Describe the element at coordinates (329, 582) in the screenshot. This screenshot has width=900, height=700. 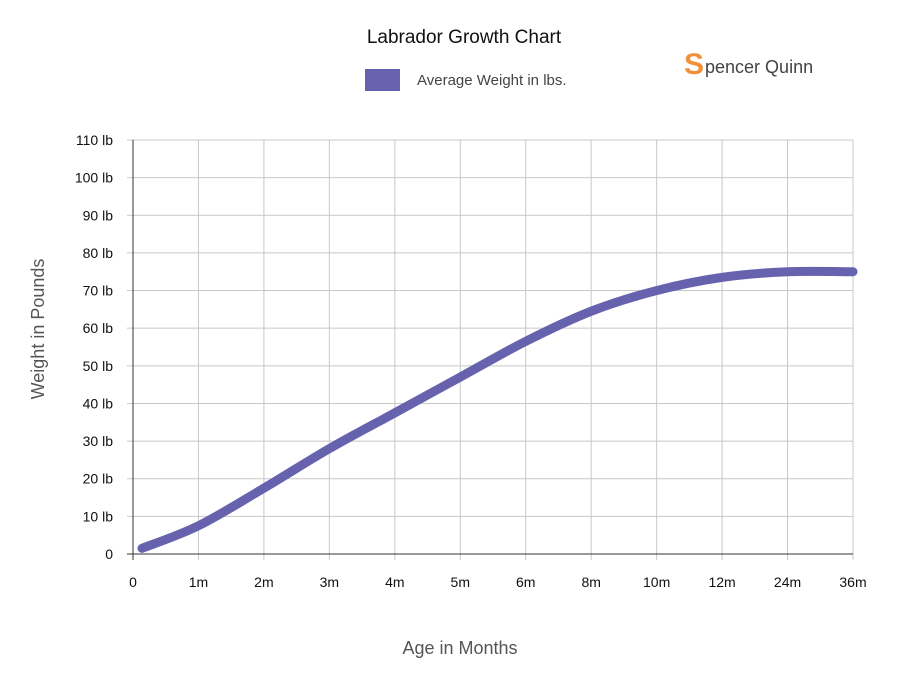
I see `x-tick-label: 3m` at that location.